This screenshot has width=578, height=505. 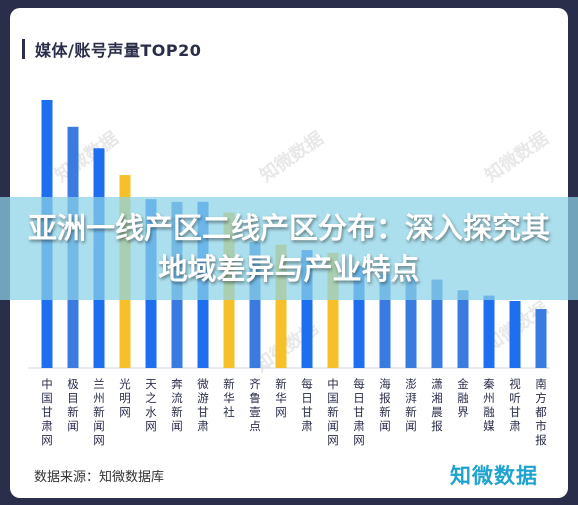 What do you see at coordinates (99, 477) in the screenshot?
I see `data-source: 数据来源：知微数据库` at bounding box center [99, 477].